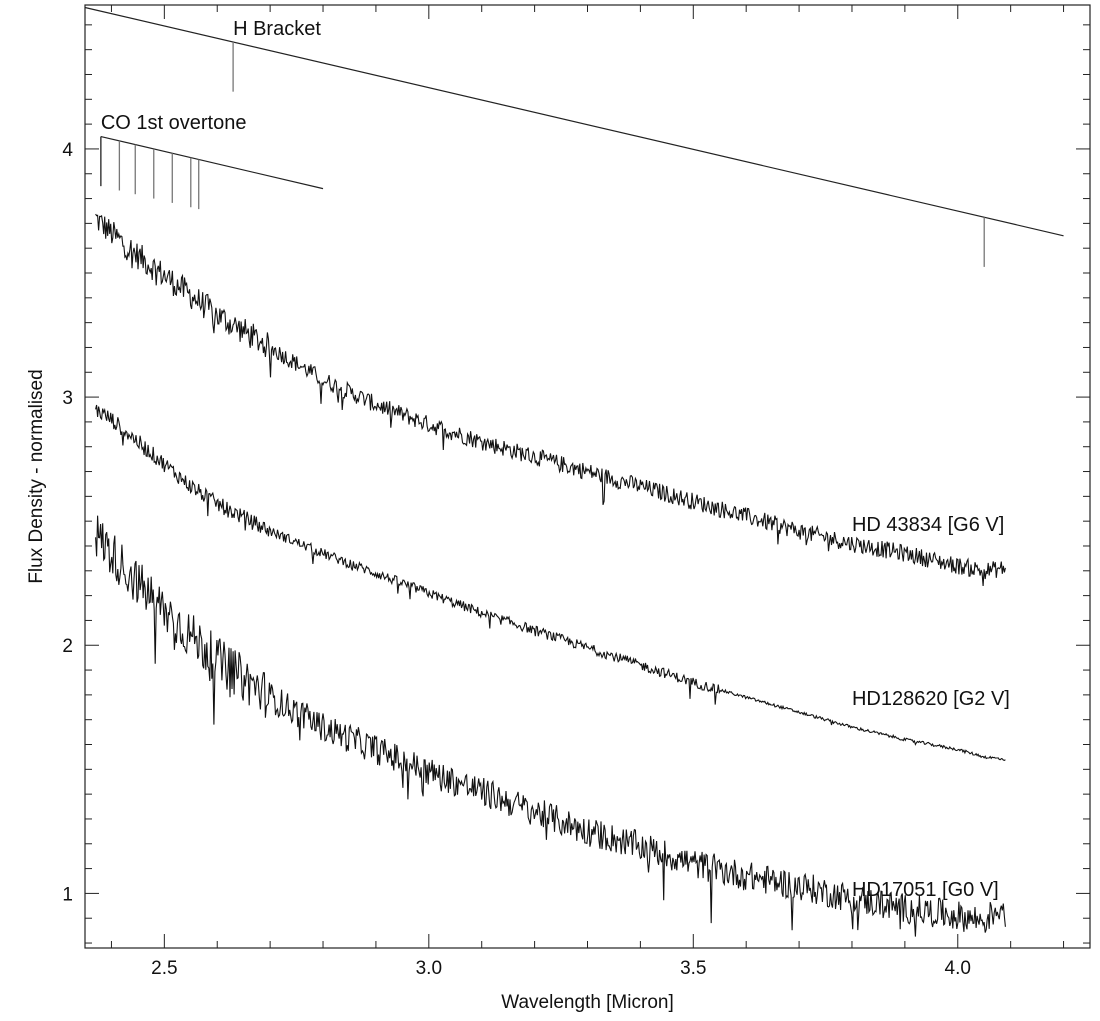  Describe the element at coordinates (36, 476) in the screenshot. I see `y-axis-label: Flux Density - normalised` at that location.